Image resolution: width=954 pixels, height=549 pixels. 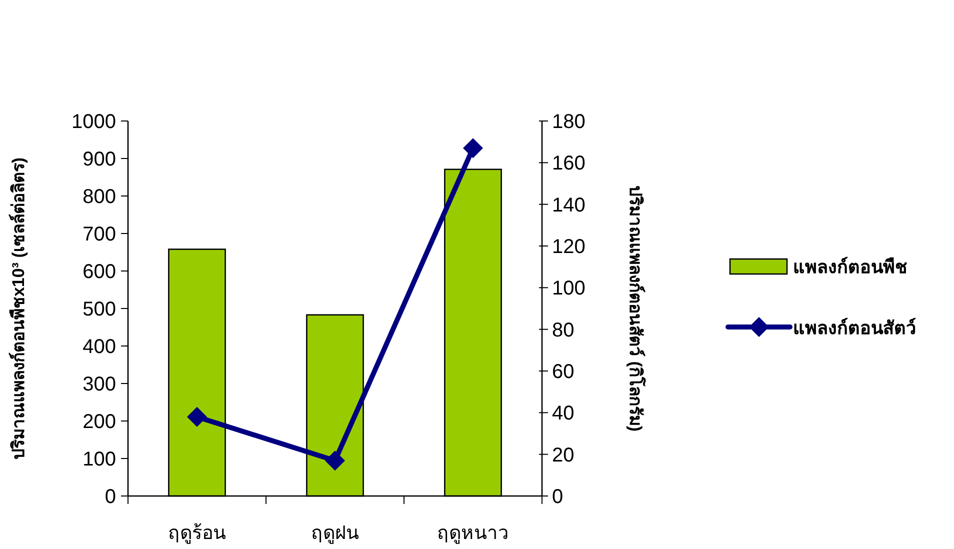 I want to click on y2-tick-label: 20, so click(x=563, y=455).